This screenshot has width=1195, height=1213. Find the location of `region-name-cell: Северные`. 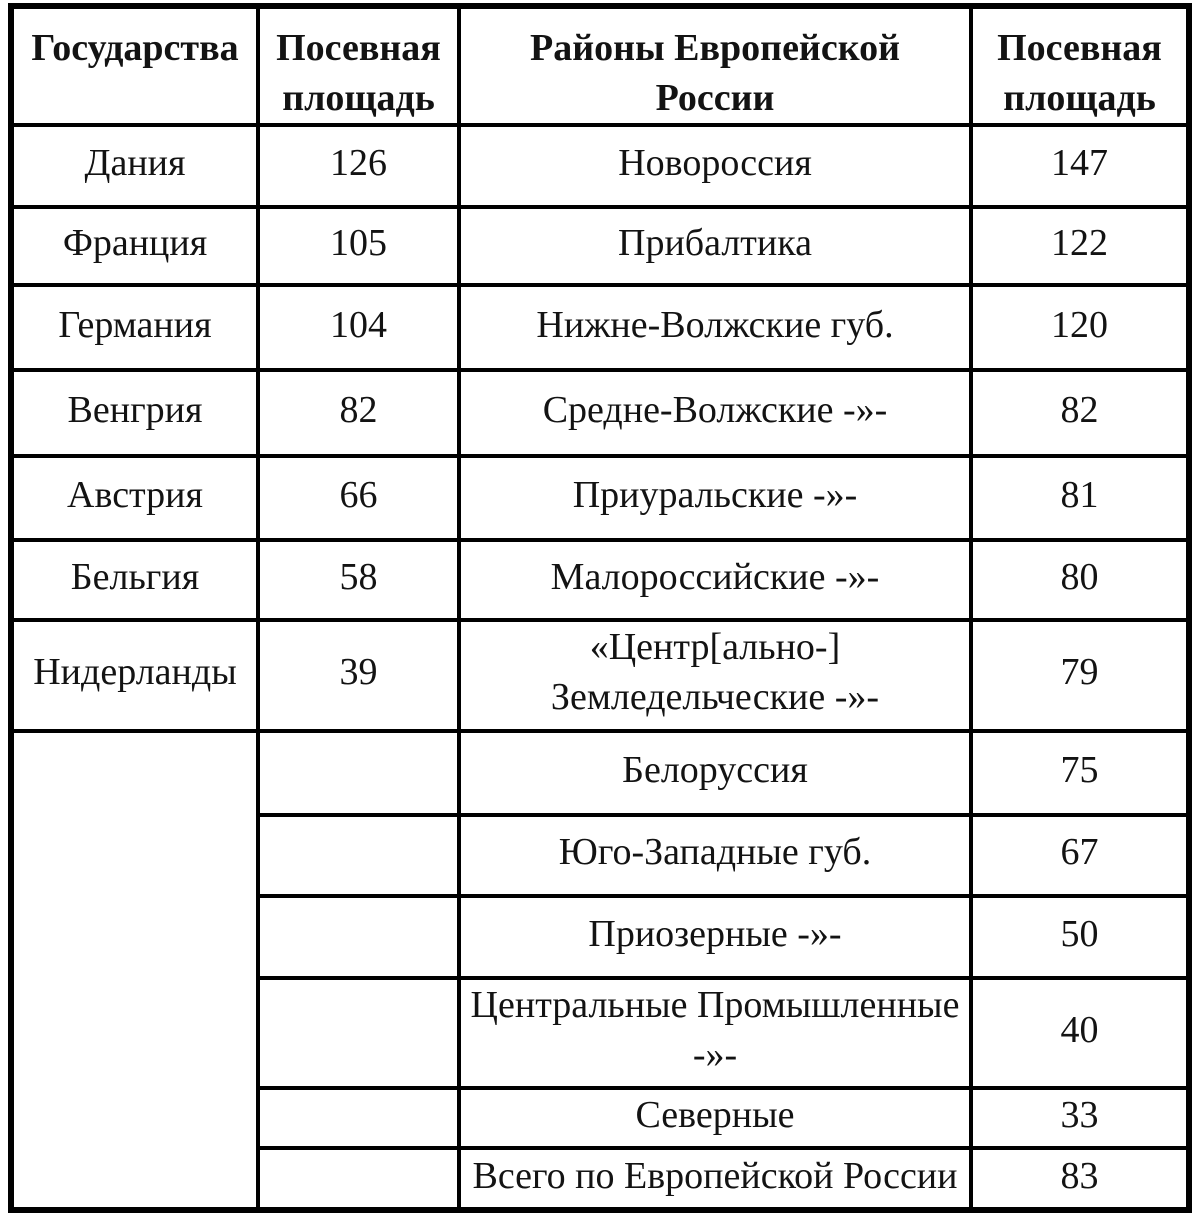

region-name-cell: Северные is located at coordinates (715, 1118).